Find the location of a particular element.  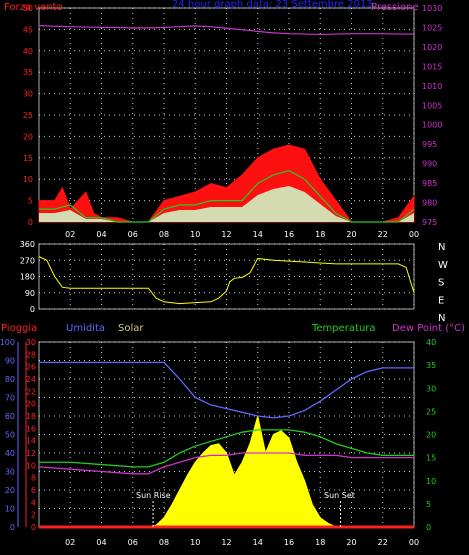

pressure-axis-tick: 980 is located at coordinates (429, 203).